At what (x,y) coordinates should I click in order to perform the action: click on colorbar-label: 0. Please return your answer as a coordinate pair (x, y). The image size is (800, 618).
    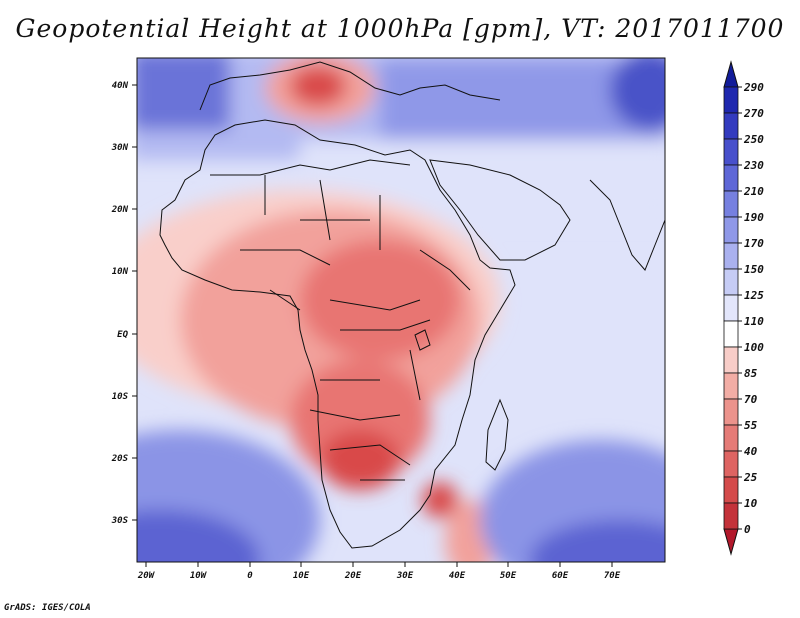
    Looking at the image, I should click on (747, 529).